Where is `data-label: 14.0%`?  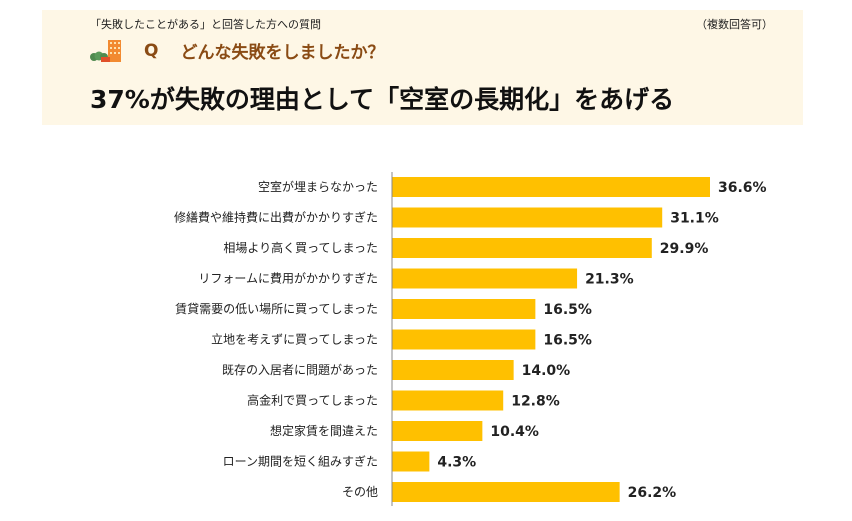 data-label: 14.0% is located at coordinates (546, 371).